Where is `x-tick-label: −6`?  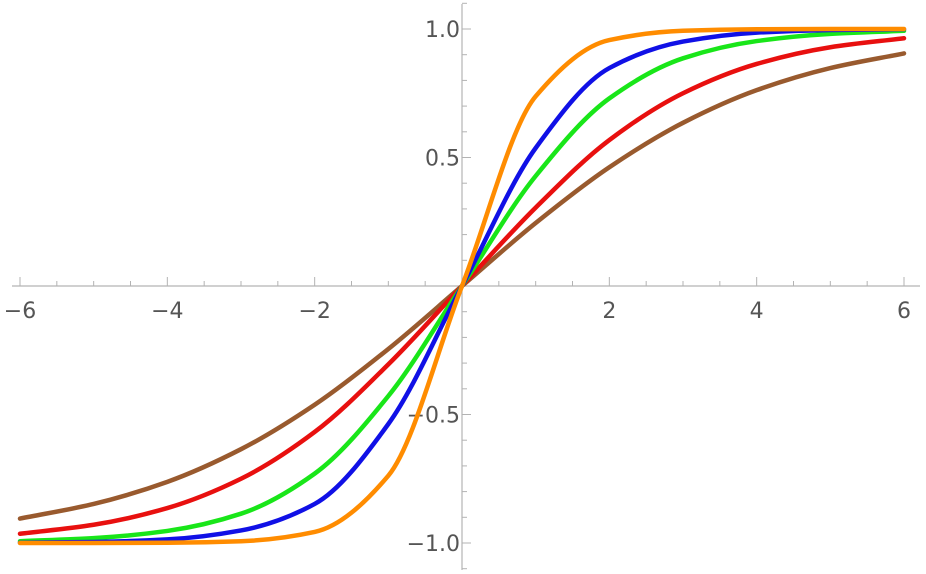 x-tick-label: −6 is located at coordinates (20, 311).